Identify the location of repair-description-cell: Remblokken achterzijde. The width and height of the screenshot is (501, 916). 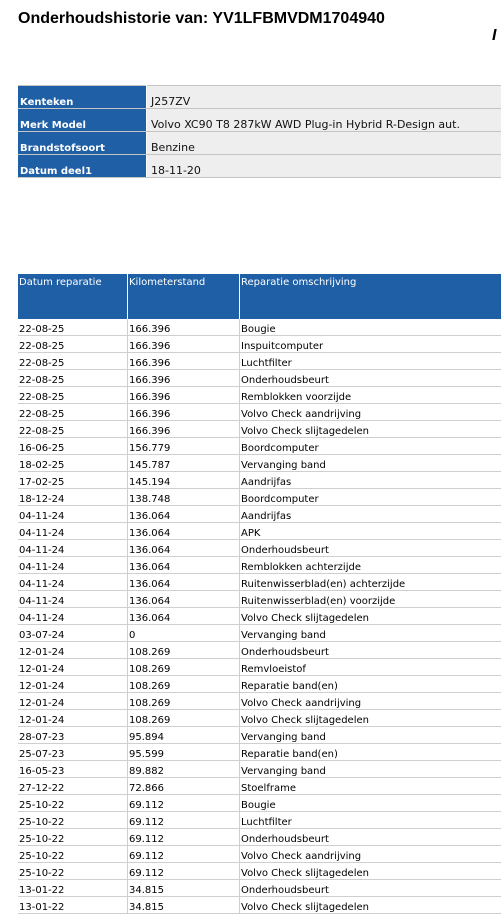
(370, 565).